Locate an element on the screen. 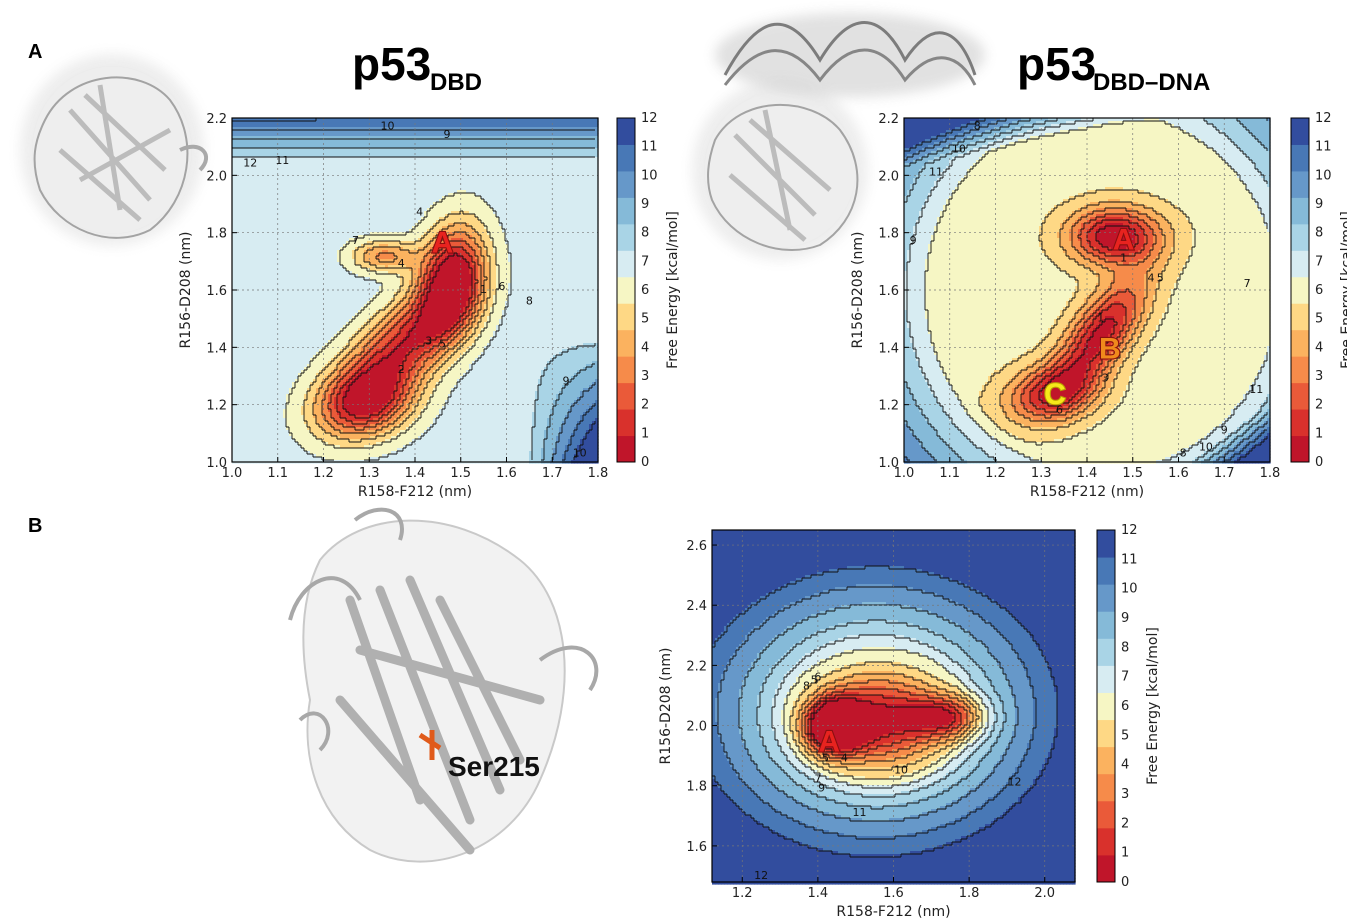  chart2-title: p53 DBD–DNA is located at coordinates (1113, 67).